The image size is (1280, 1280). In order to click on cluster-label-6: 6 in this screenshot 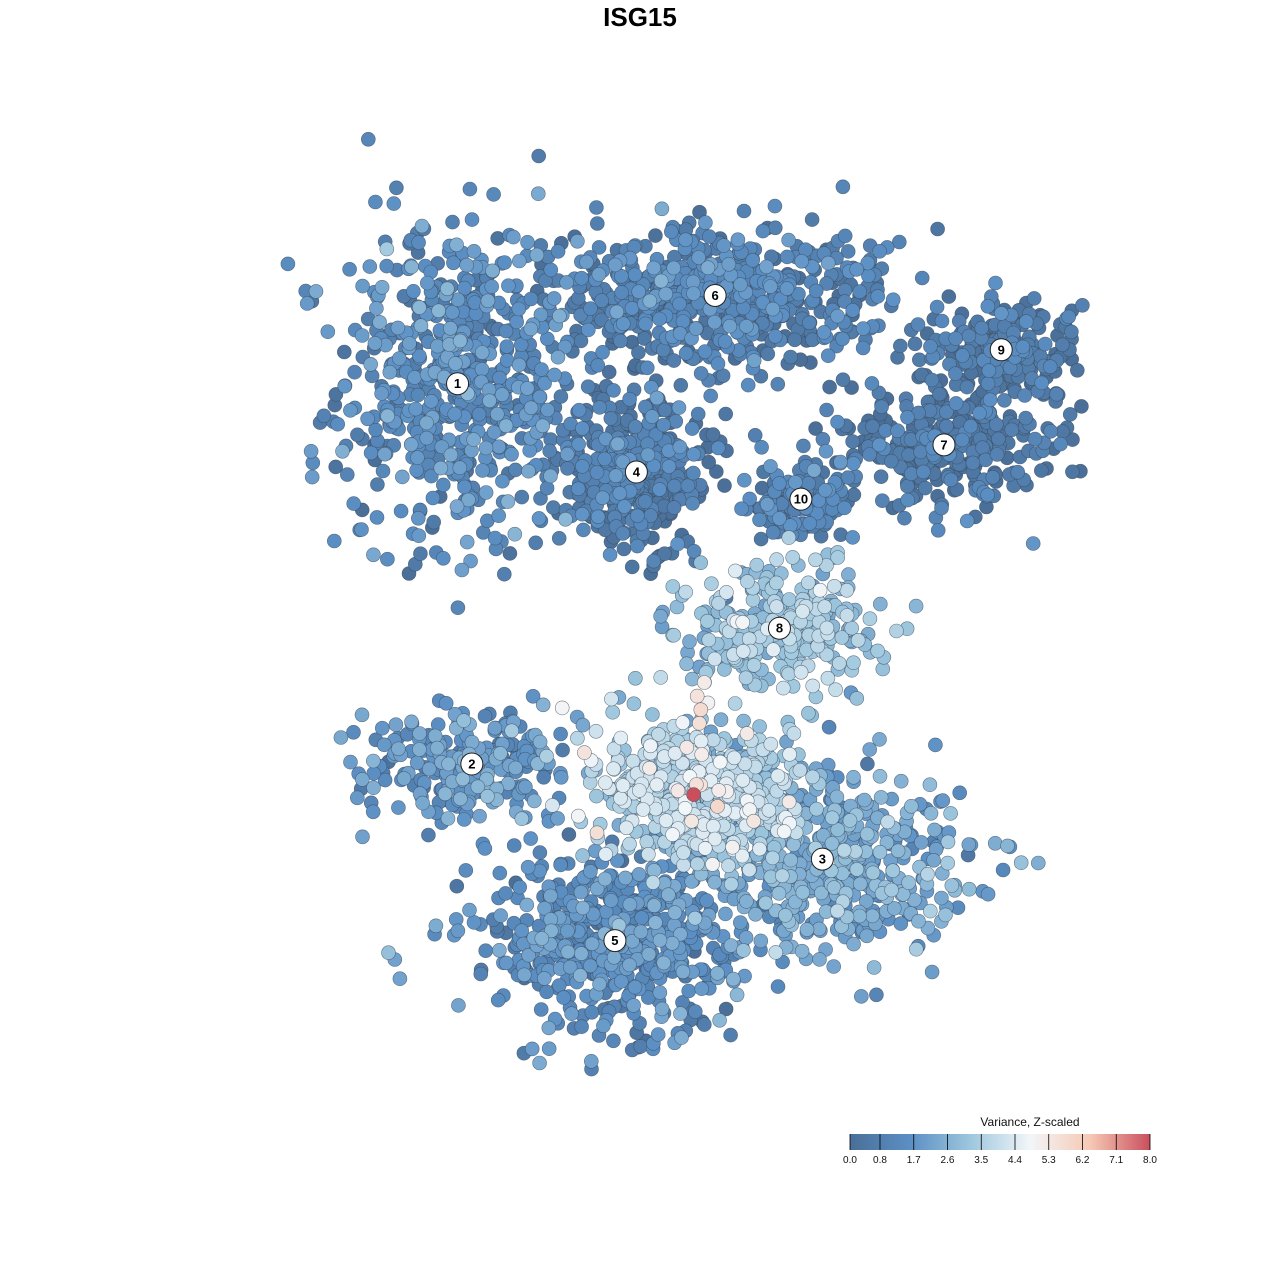, I will do `click(715, 295)`.